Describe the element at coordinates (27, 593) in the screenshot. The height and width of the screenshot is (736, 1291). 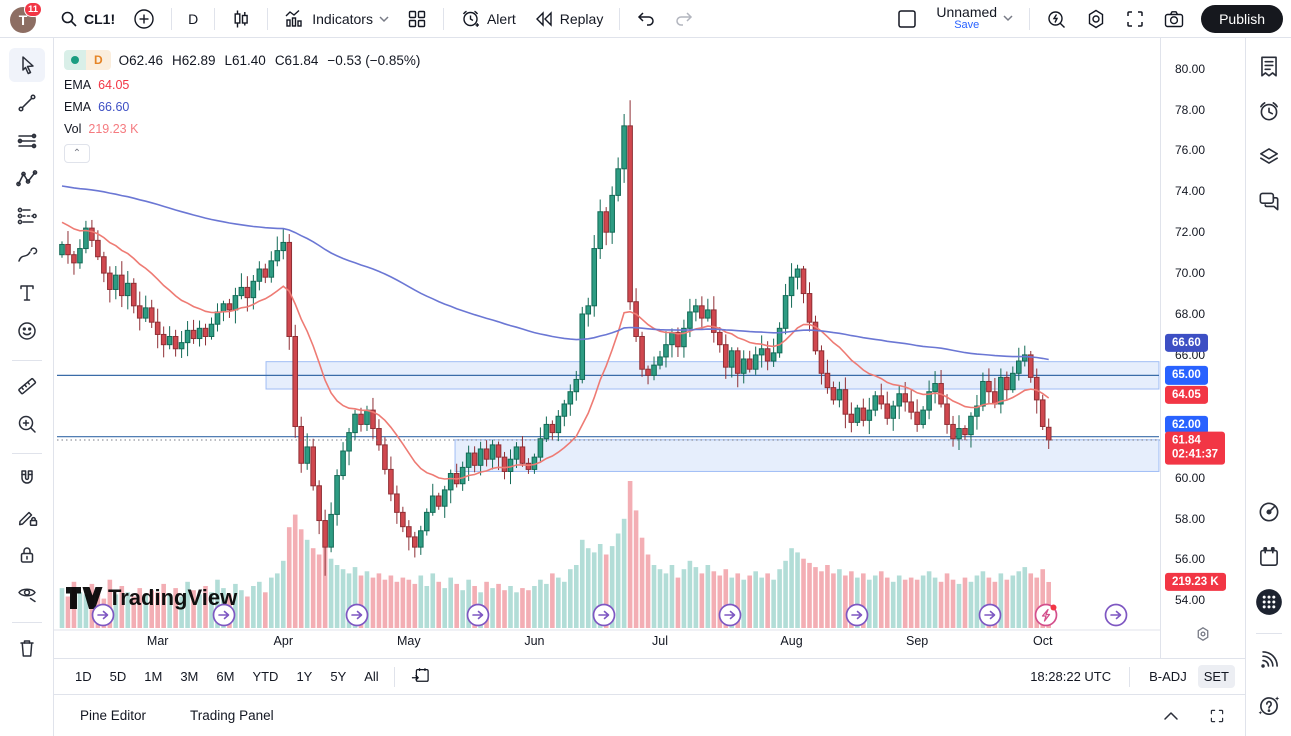
I see `hide-all-tool` at that location.